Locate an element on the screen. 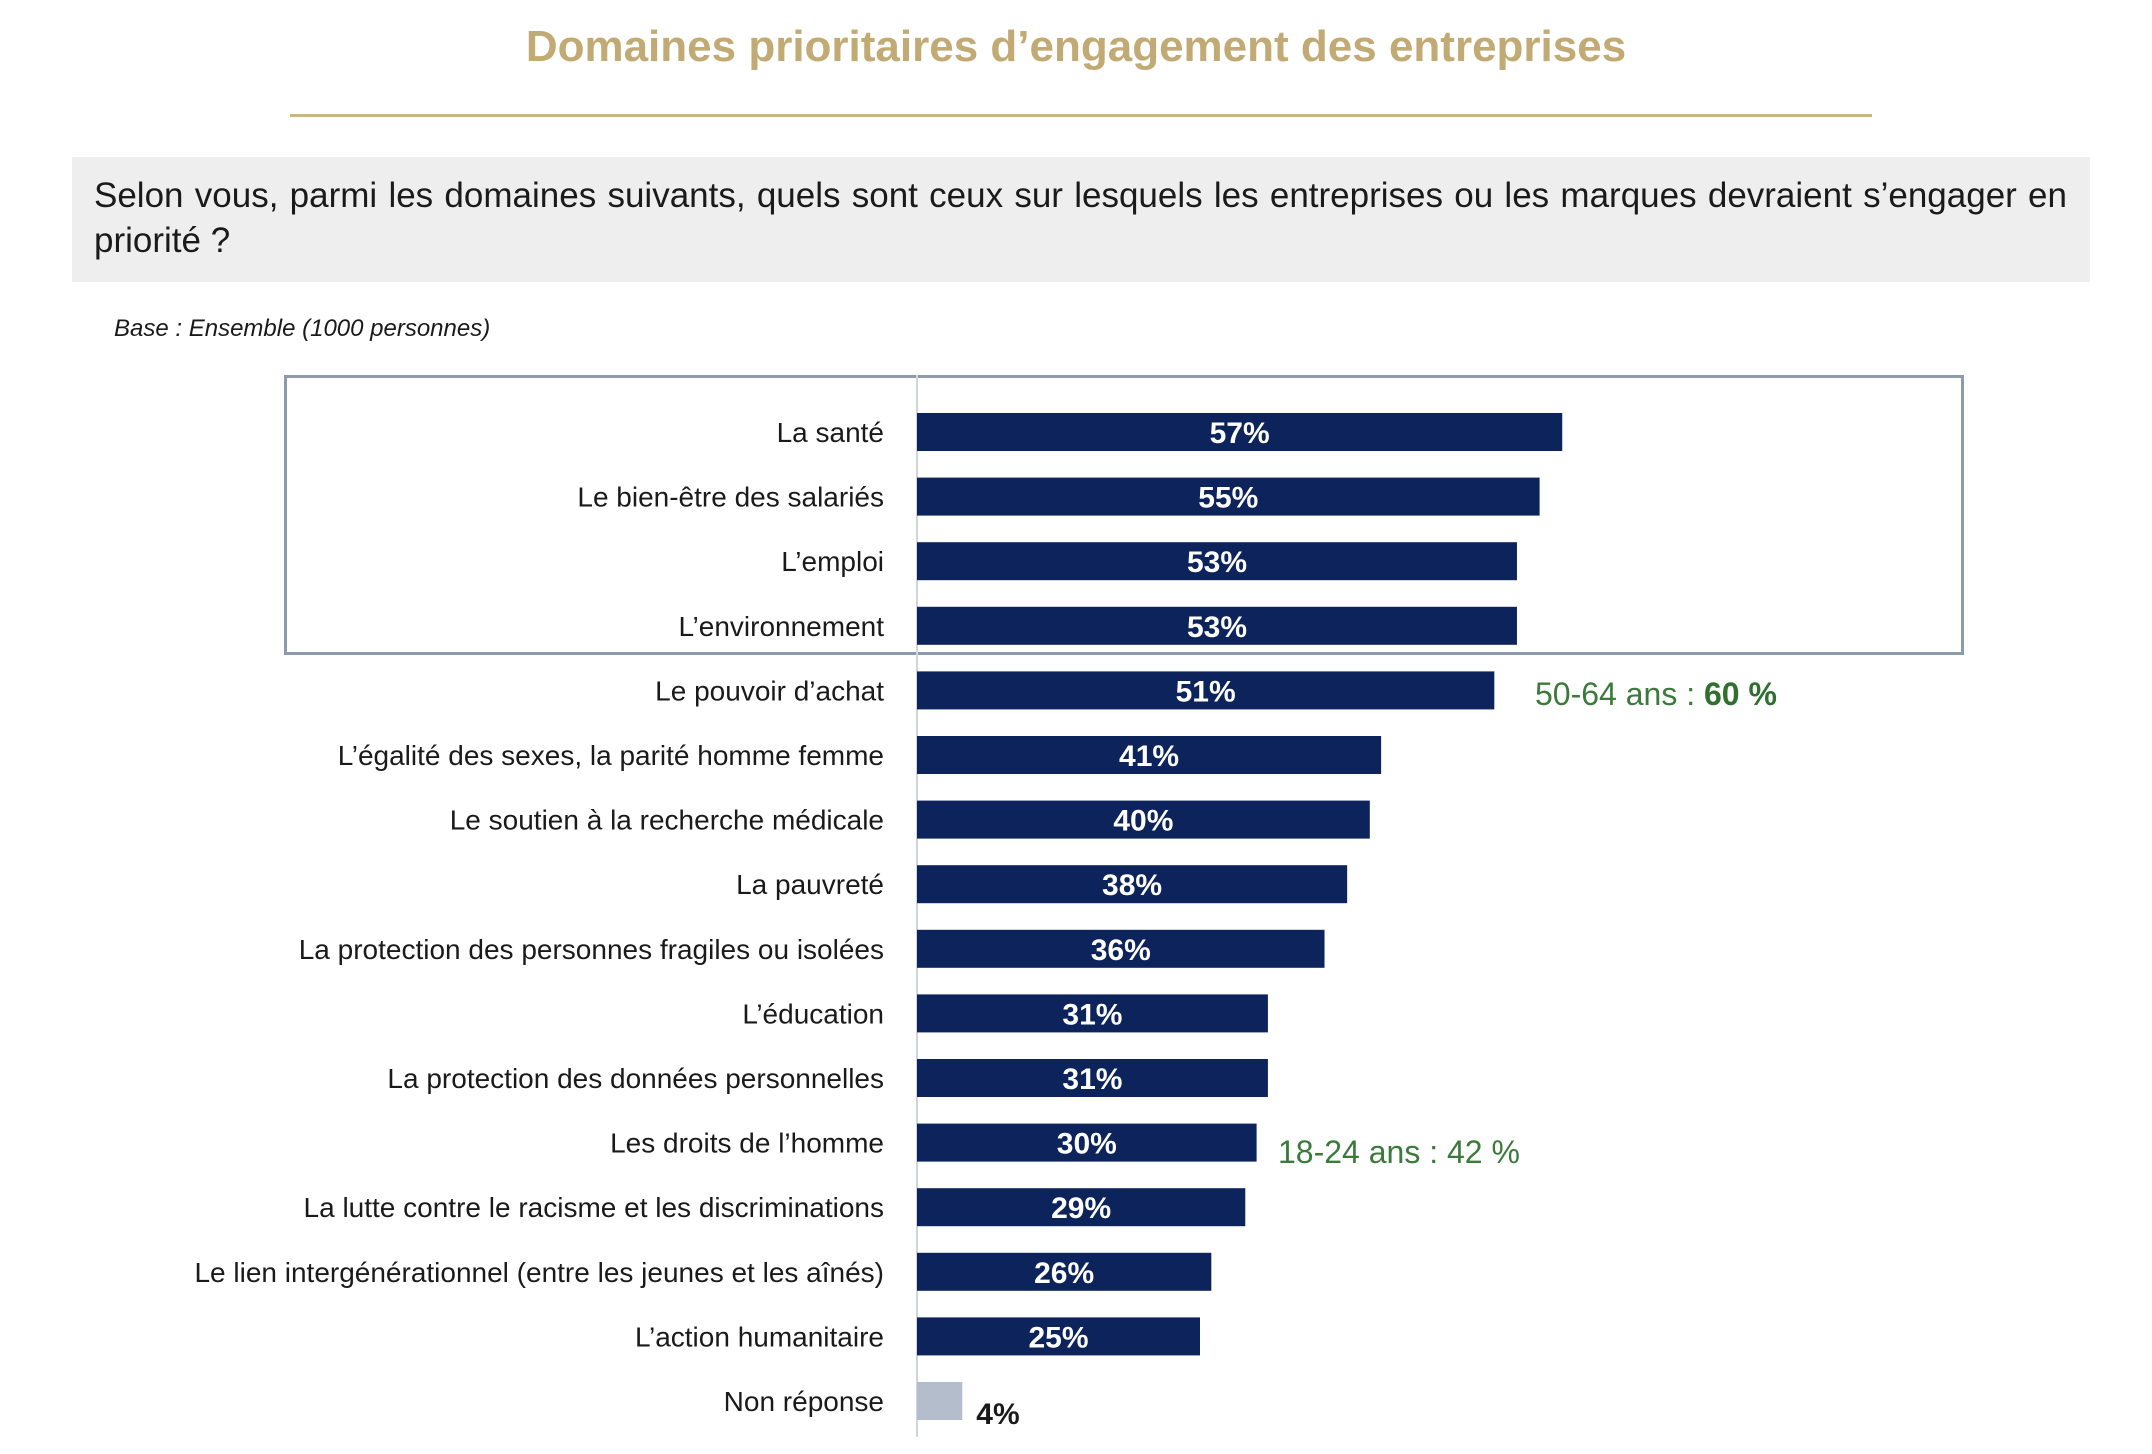 The height and width of the screenshot is (1454, 2152). value-label: 4% is located at coordinates (997, 1414).